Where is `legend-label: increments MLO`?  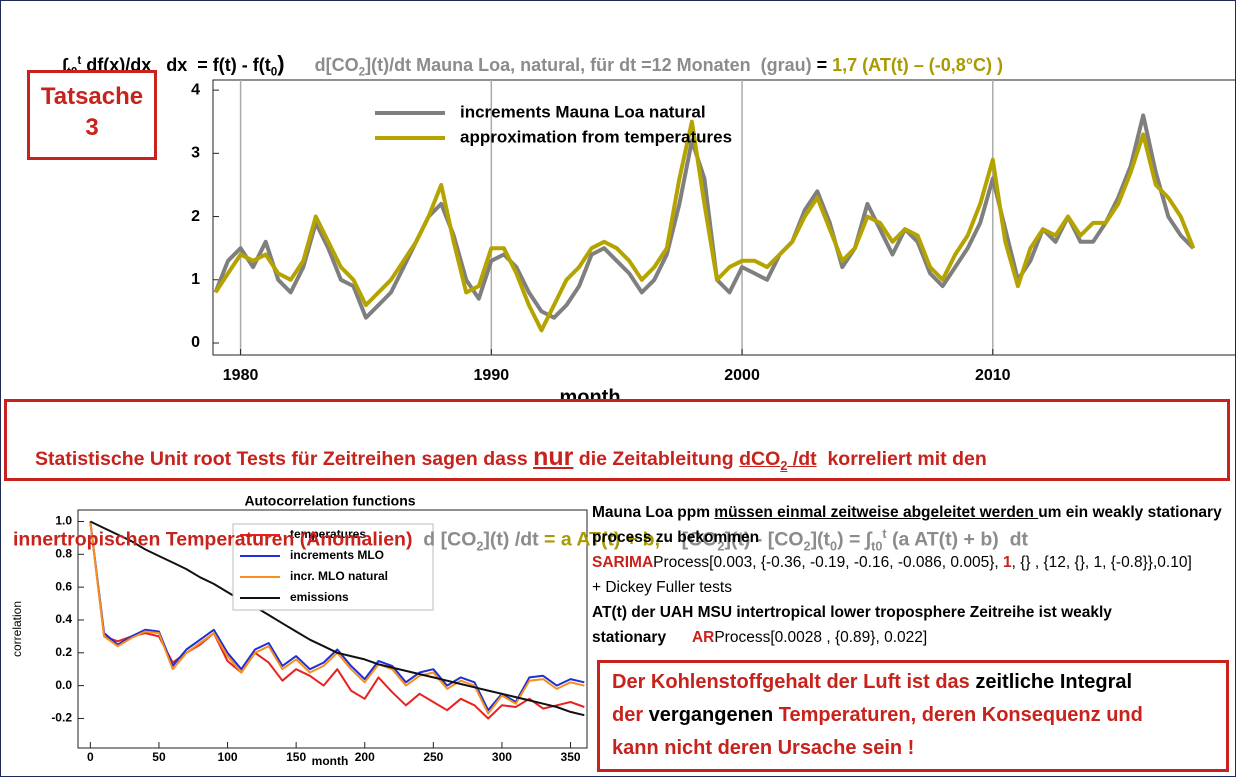 legend-label: increments MLO is located at coordinates (337, 555).